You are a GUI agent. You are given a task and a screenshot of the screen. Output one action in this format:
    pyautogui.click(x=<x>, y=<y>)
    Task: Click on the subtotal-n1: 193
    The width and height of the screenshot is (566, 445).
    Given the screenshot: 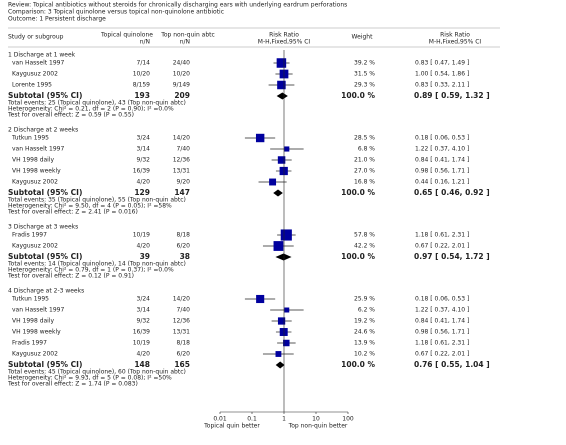 What is the action you would take?
    pyautogui.click(x=142, y=95)
    